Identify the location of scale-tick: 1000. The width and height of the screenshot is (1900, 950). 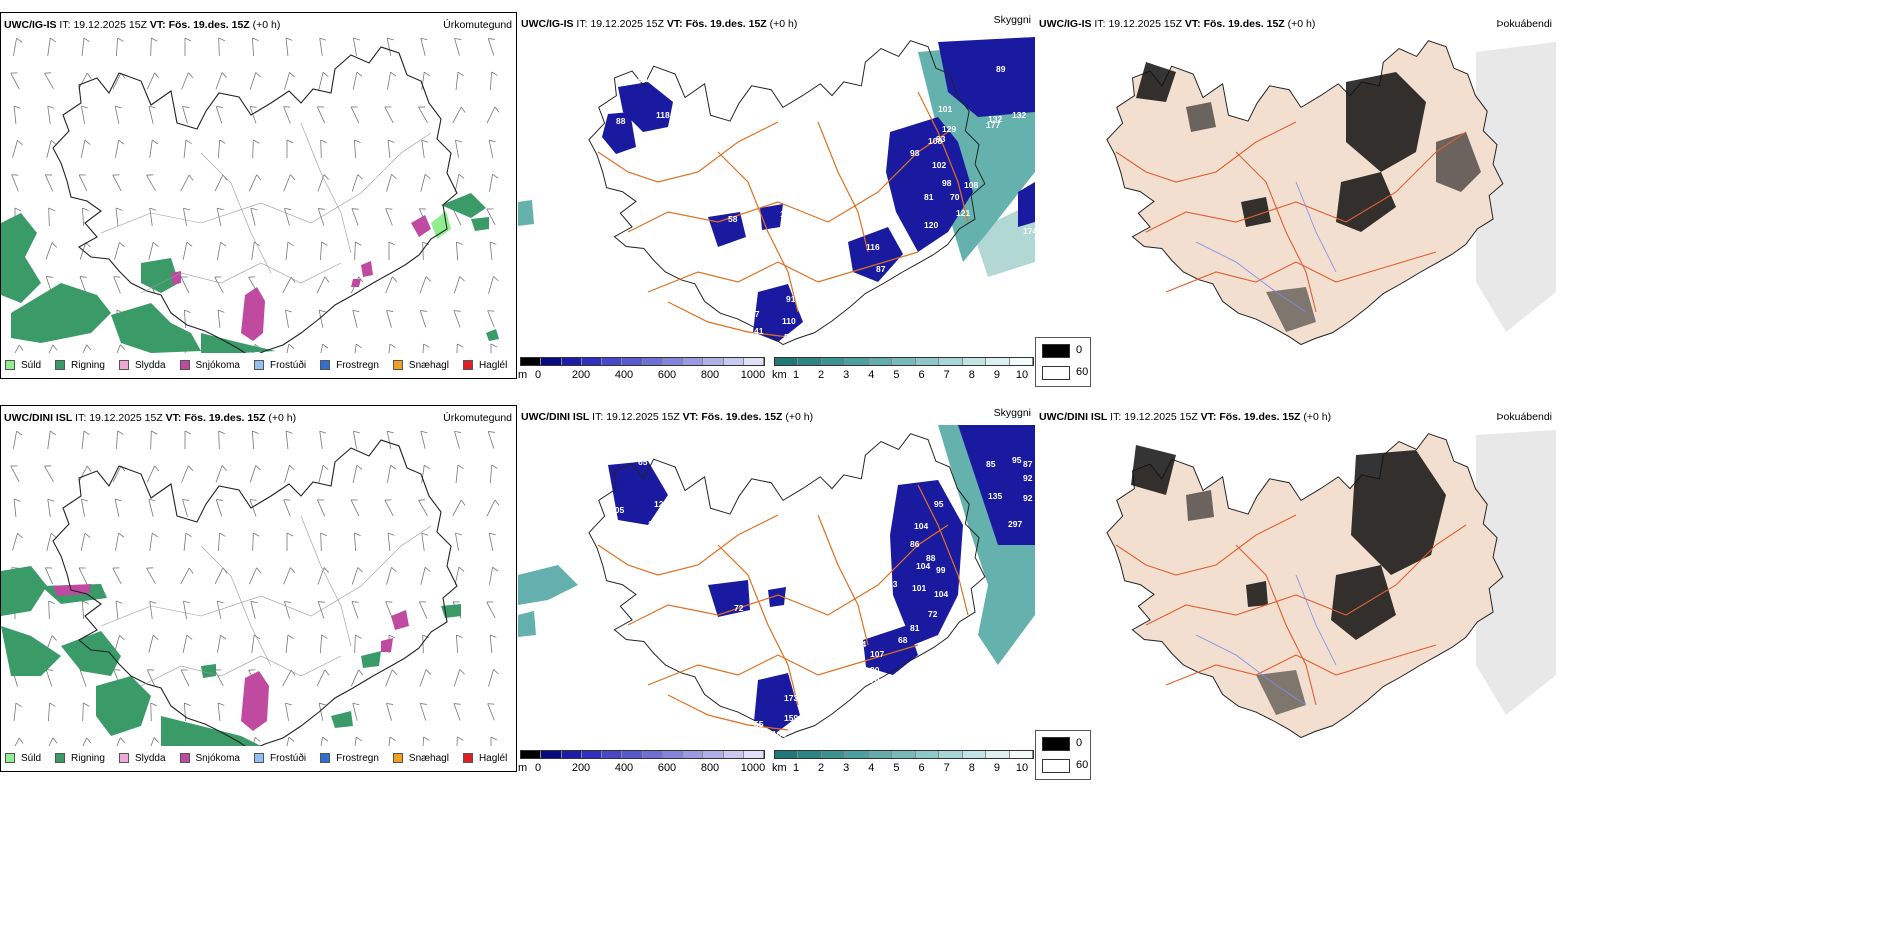
(753, 767).